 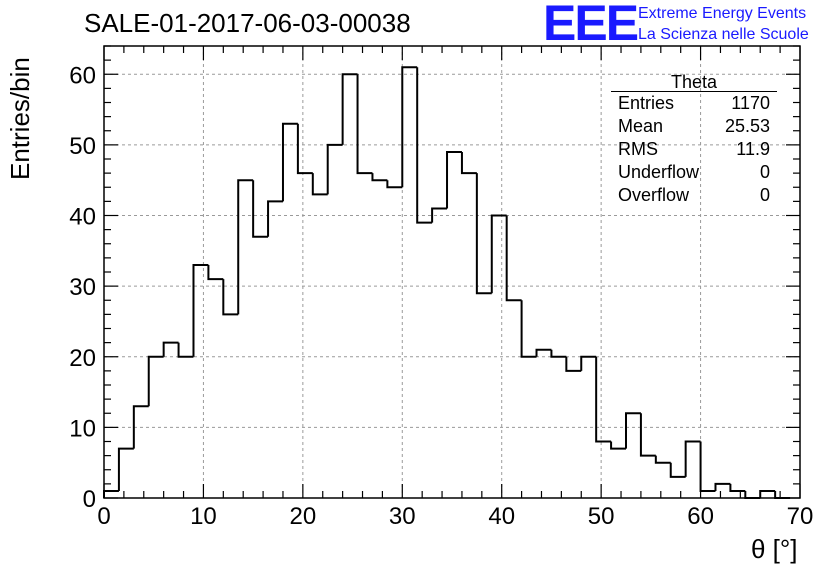 What do you see at coordinates (800, 516) in the screenshot?
I see `x-tick-label: 70` at bounding box center [800, 516].